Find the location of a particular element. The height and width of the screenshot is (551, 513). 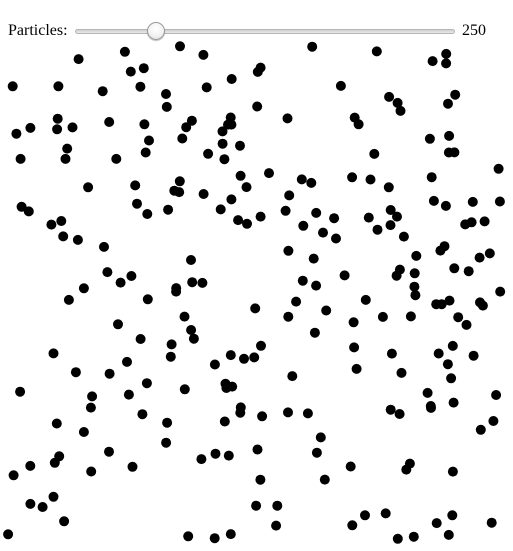

slider-thumb is located at coordinates (155, 31).